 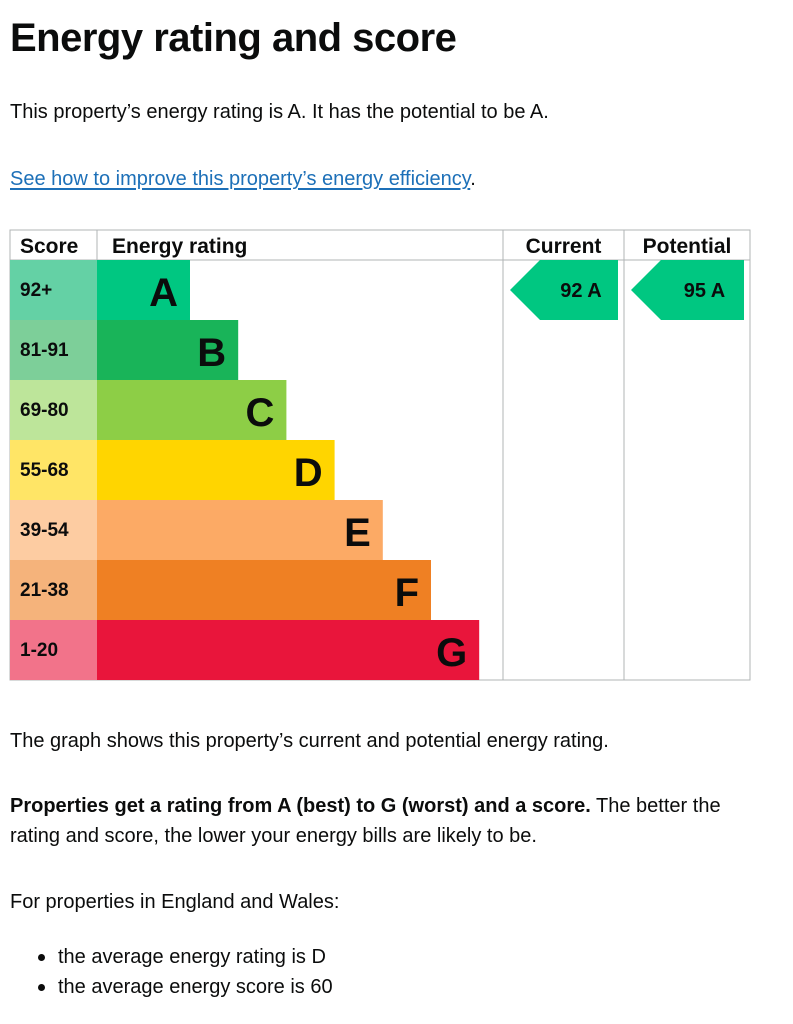 I want to click on score-cell-e, so click(x=53, y=530).